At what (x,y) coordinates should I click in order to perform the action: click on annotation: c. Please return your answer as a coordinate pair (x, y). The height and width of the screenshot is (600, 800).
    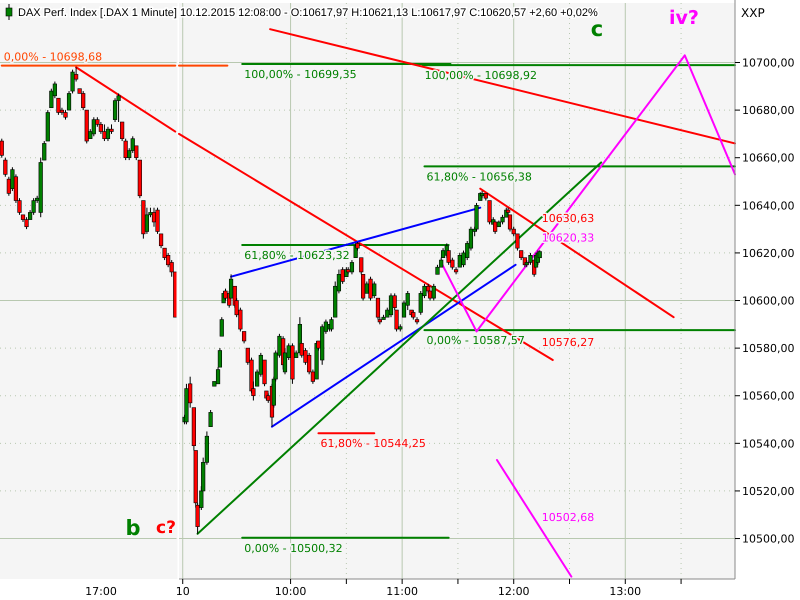
    Looking at the image, I should click on (597, 29).